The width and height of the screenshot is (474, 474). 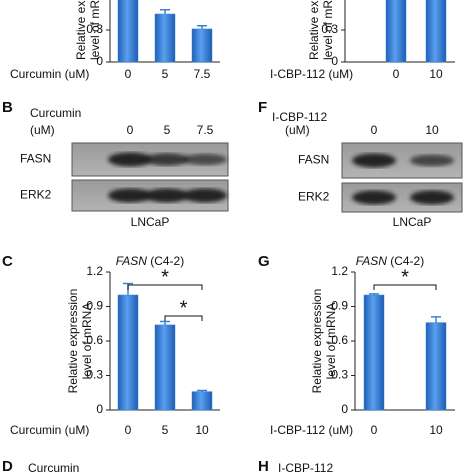 I want to click on dose-label: 7.5, so click(x=205, y=130).